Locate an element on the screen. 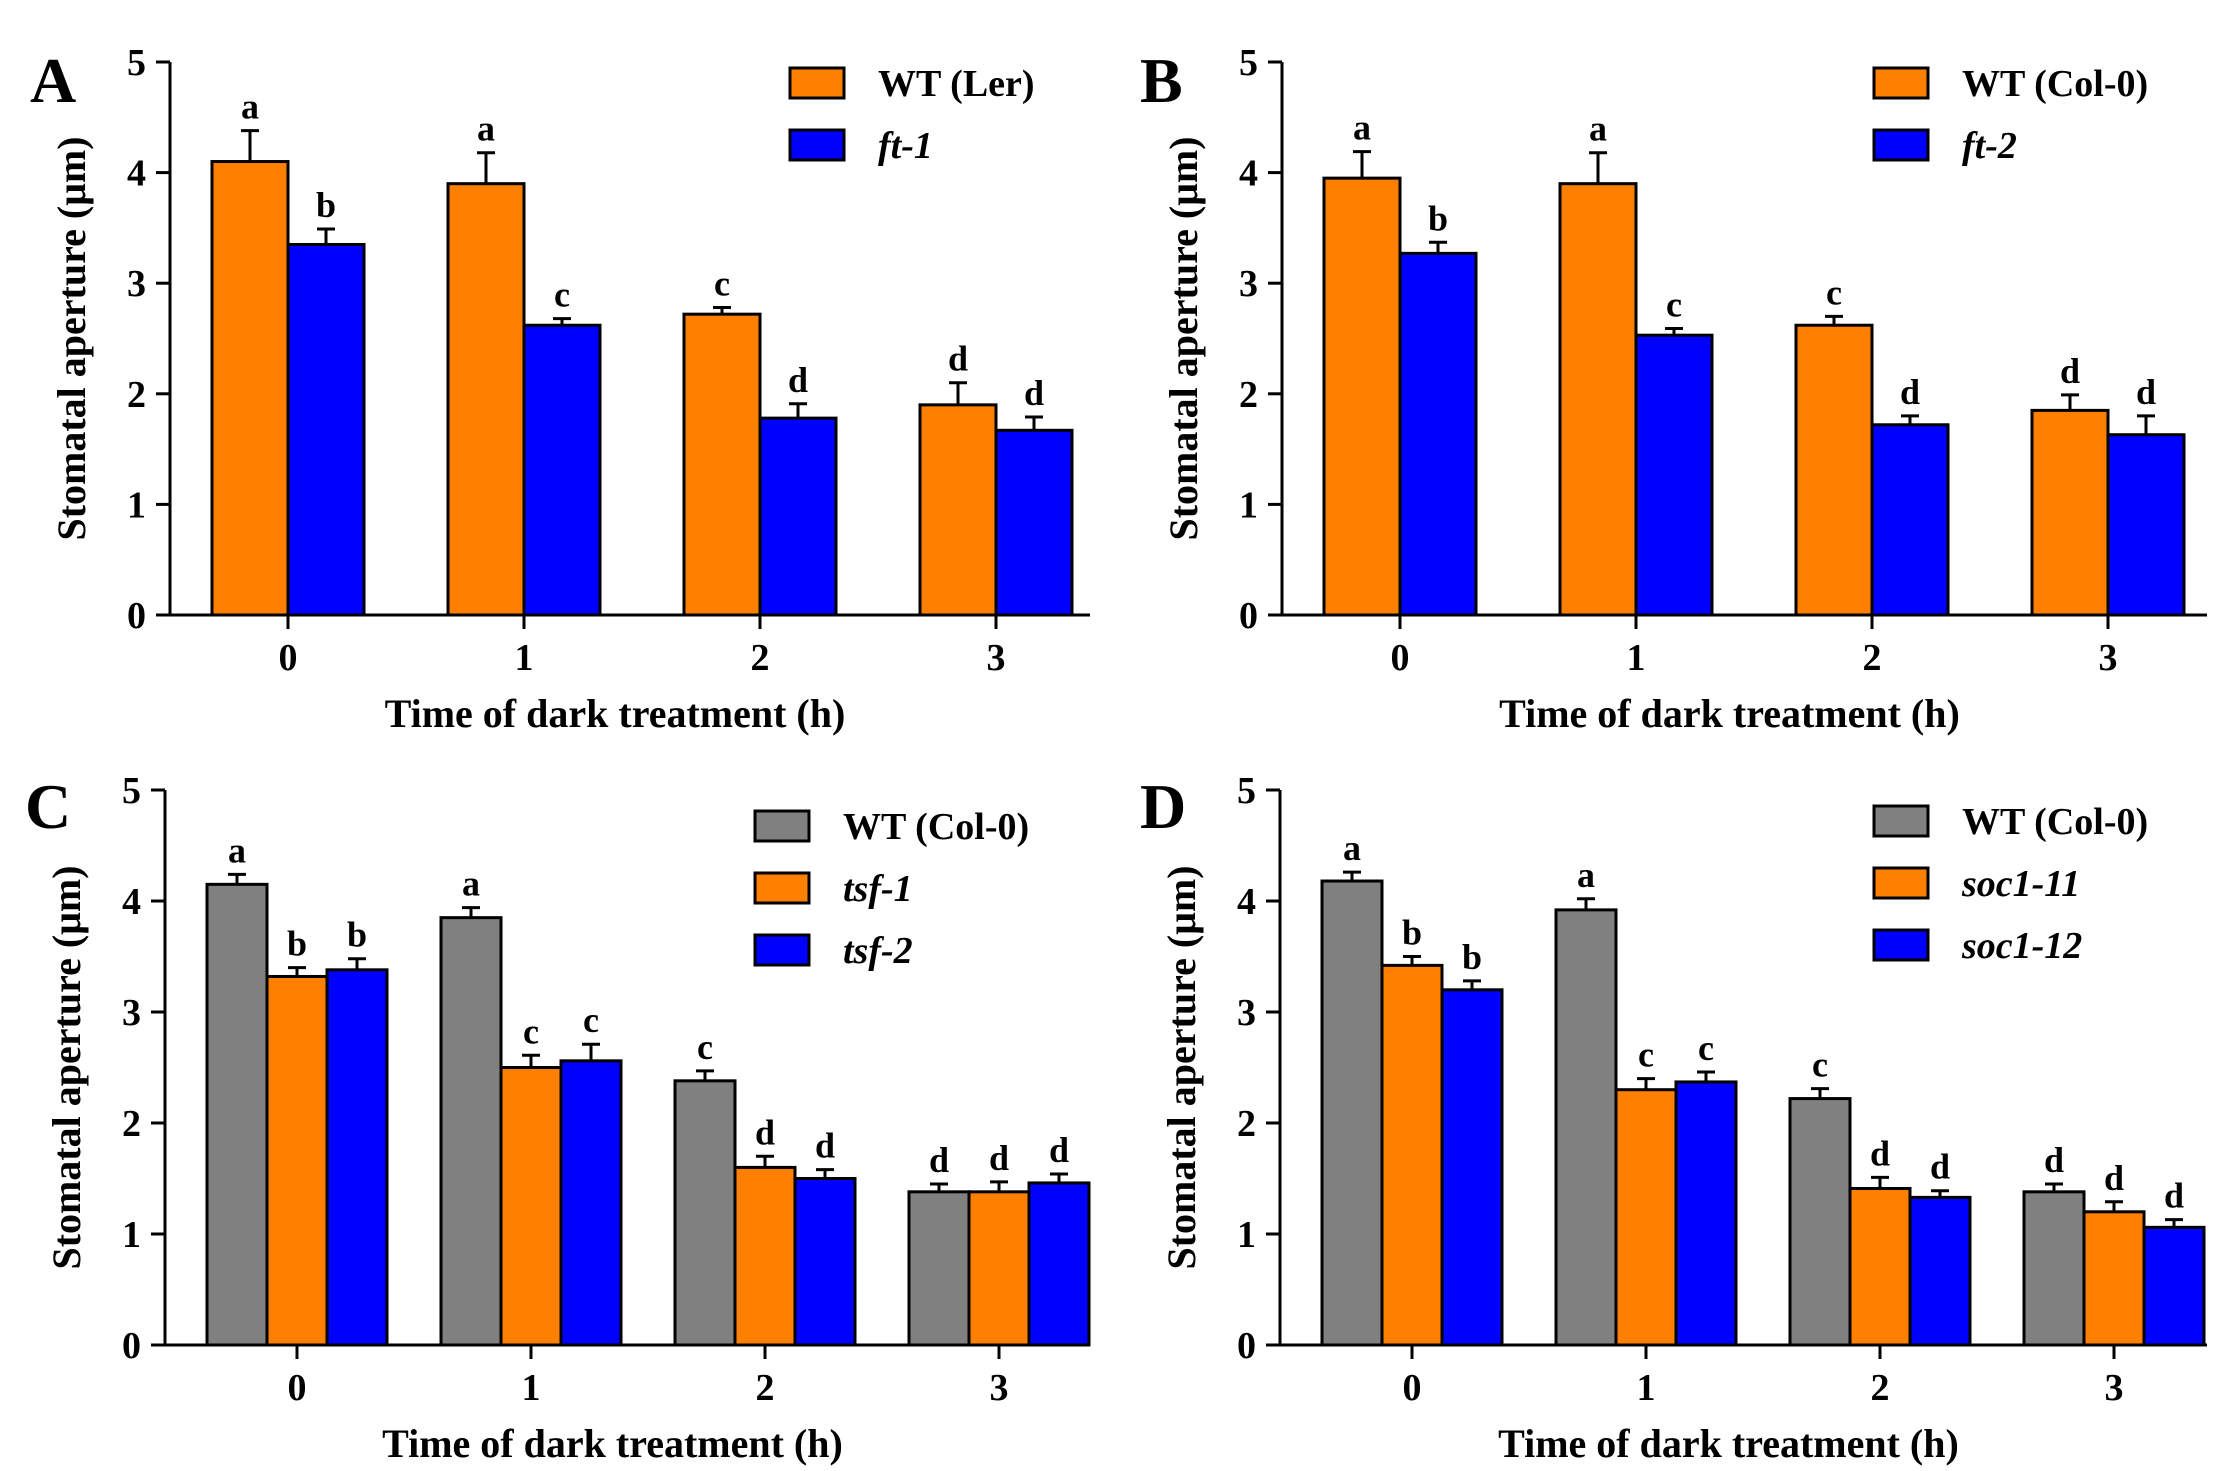 The width and height of the screenshot is (2234, 1471). panel-letter: A is located at coordinates (53, 80).